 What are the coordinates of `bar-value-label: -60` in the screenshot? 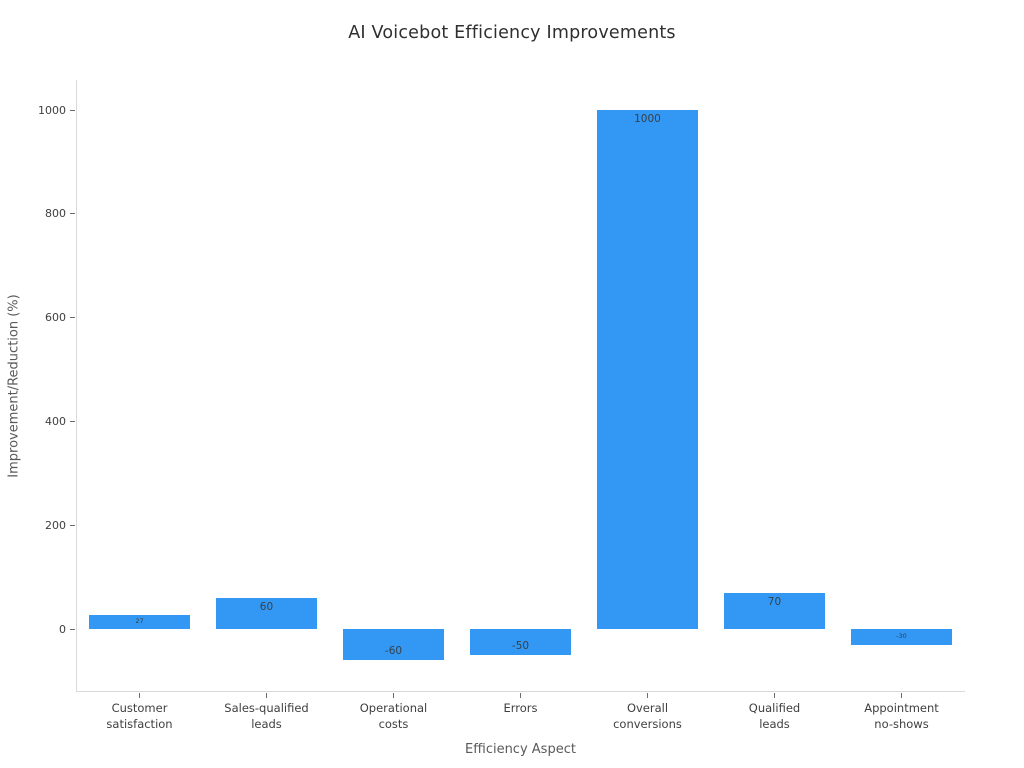 It's located at (393, 650).